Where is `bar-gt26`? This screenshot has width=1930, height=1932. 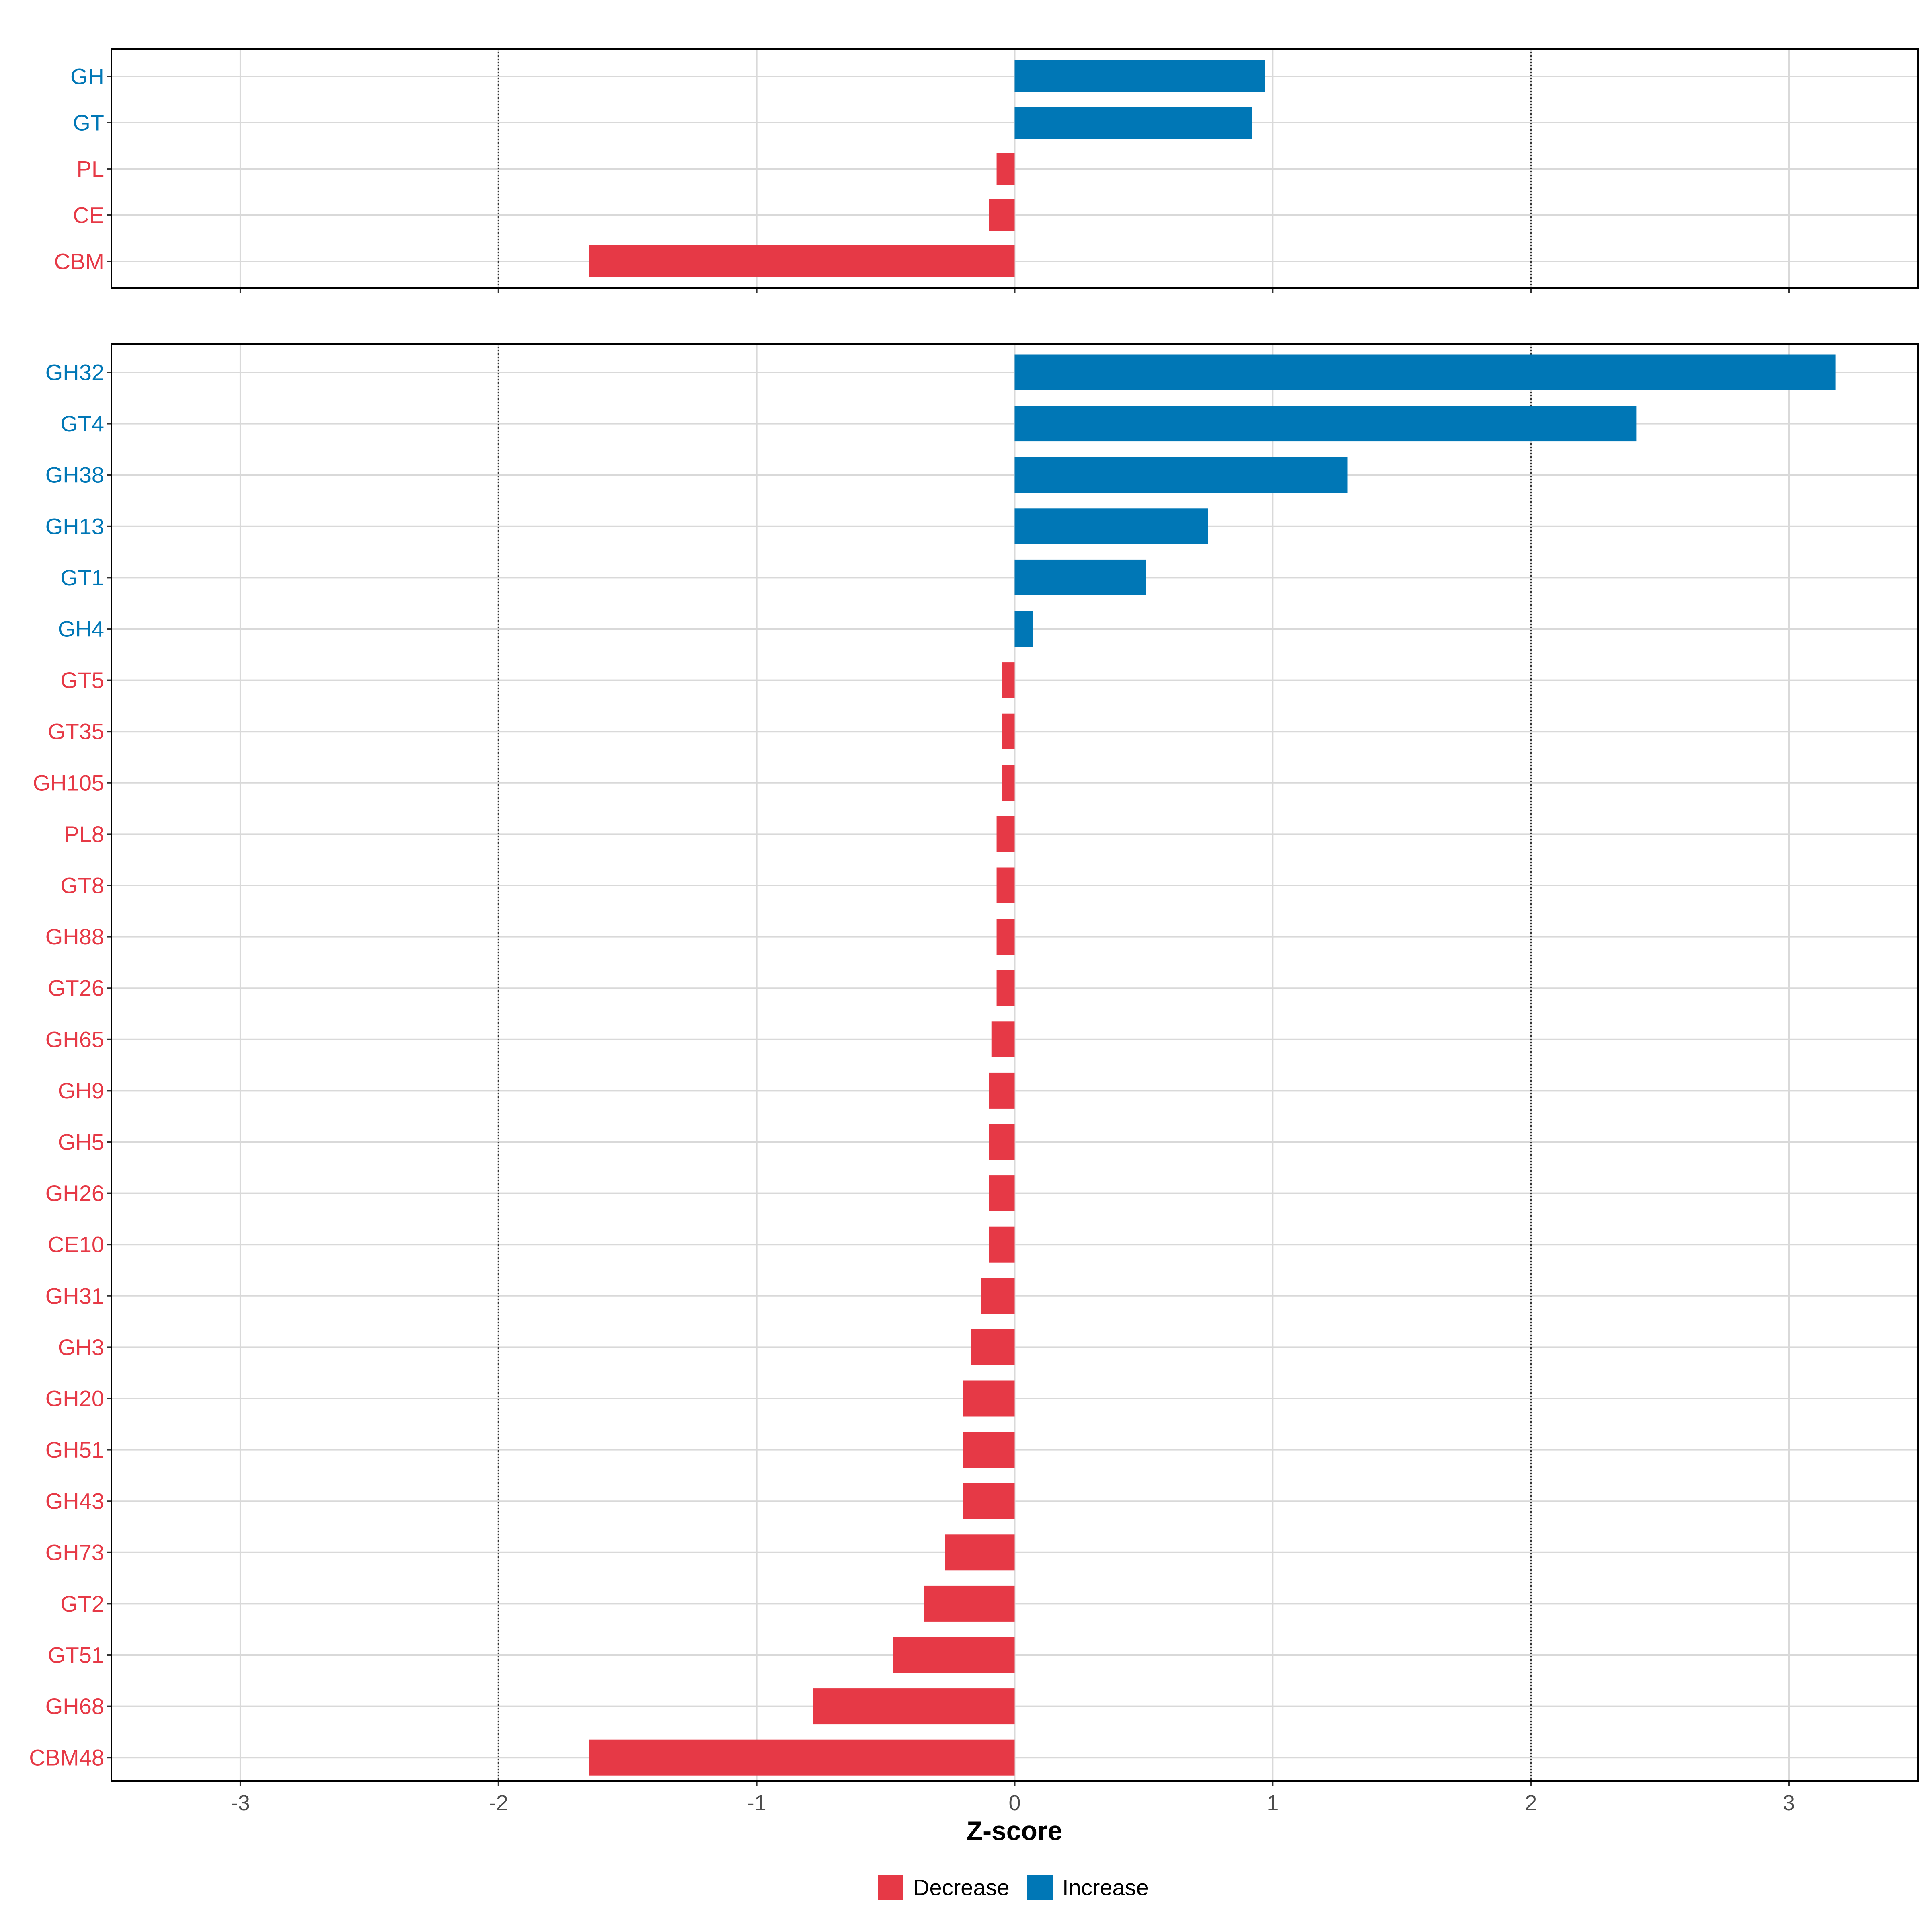 bar-gt26 is located at coordinates (1005, 988).